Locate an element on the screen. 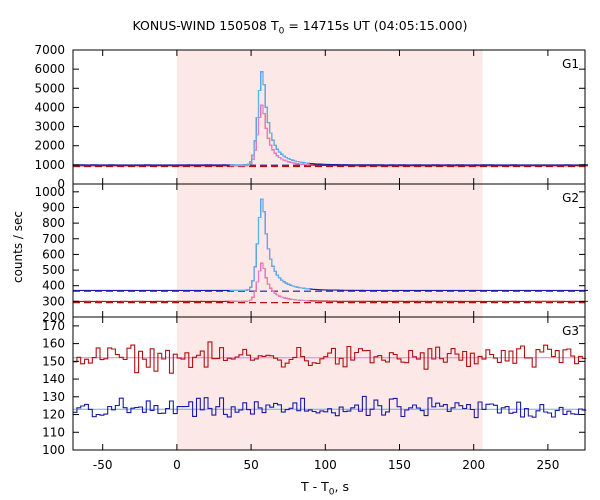 The height and width of the screenshot is (500, 600). y-tick-label: 170 is located at coordinates (53, 326).